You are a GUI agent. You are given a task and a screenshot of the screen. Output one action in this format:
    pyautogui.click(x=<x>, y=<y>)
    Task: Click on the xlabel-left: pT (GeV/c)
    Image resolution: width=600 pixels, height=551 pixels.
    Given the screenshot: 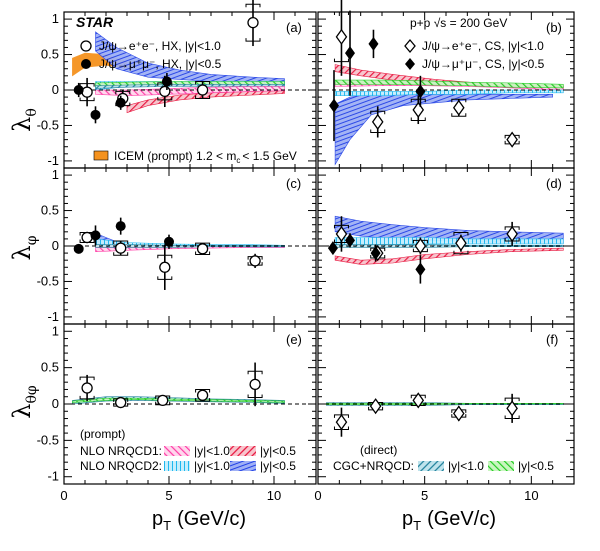 What is the action you would take?
    pyautogui.click(x=199, y=520)
    